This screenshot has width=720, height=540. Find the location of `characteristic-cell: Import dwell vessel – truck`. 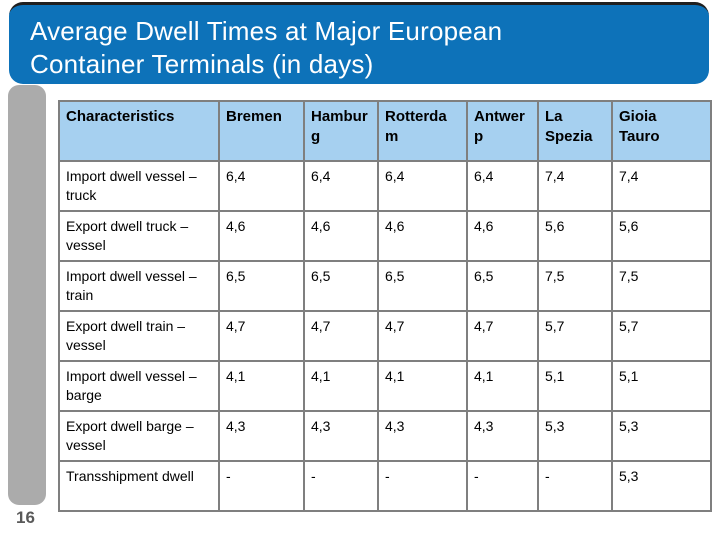

characteristic-cell: Import dwell vessel – truck is located at coordinates (139, 186).